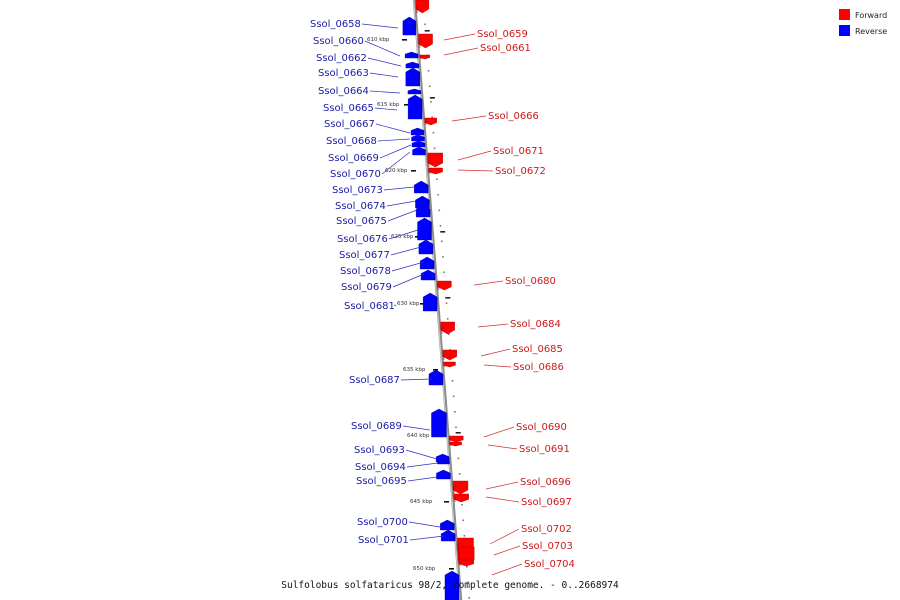 The height and width of the screenshot is (600, 900). What do you see at coordinates (378, 40) in the screenshot?
I see `kbp-tick-label: 610 kbp` at bounding box center [378, 40].